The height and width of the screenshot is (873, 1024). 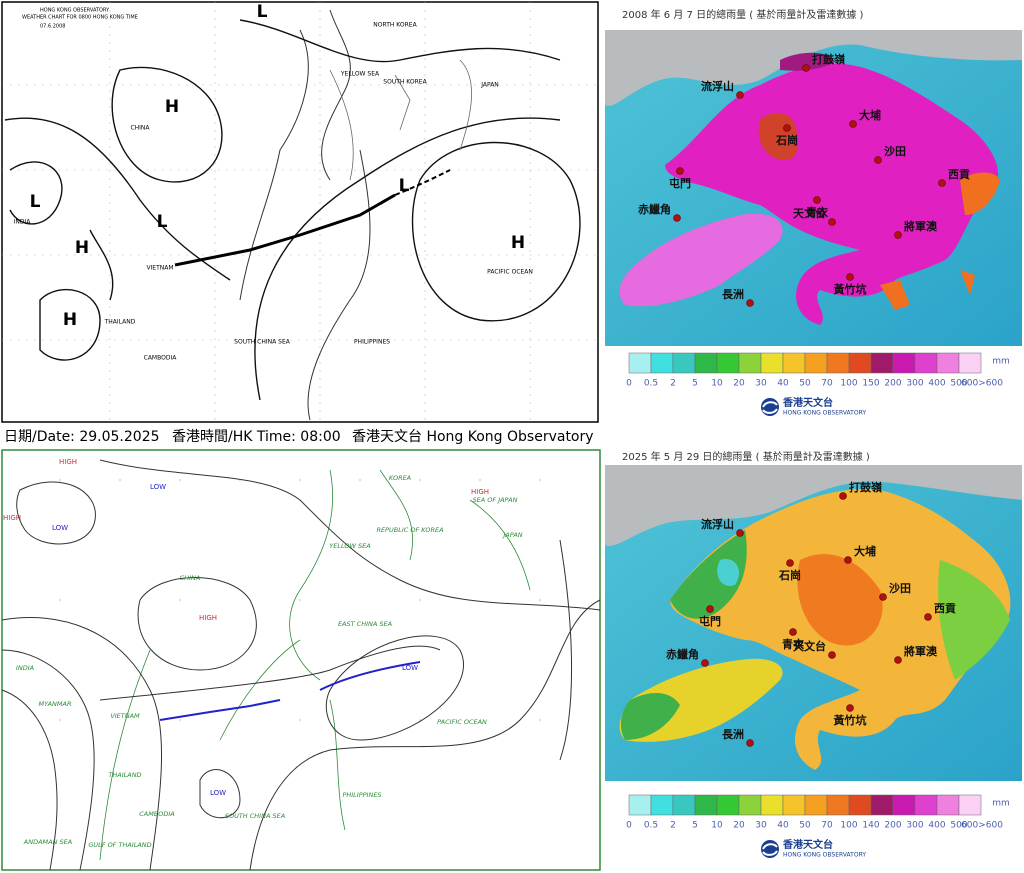 I want to click on region-label: PACIFIC OCEAN, so click(x=510, y=272).